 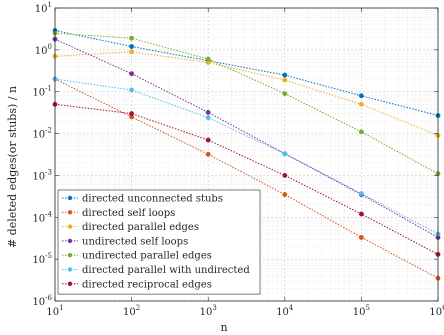 What do you see at coordinates (42, 301) in the screenshot?
I see `y-tick-label: 10⁻⁶` at bounding box center [42, 301].